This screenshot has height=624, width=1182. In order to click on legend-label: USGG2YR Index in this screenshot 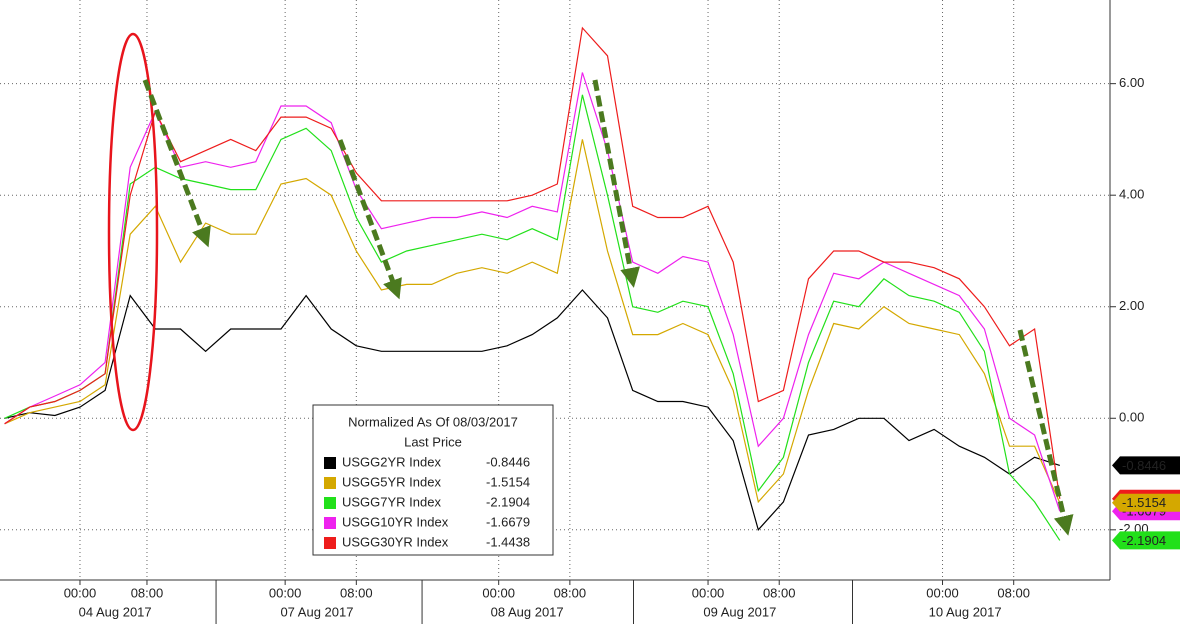, I will do `click(391, 461)`.